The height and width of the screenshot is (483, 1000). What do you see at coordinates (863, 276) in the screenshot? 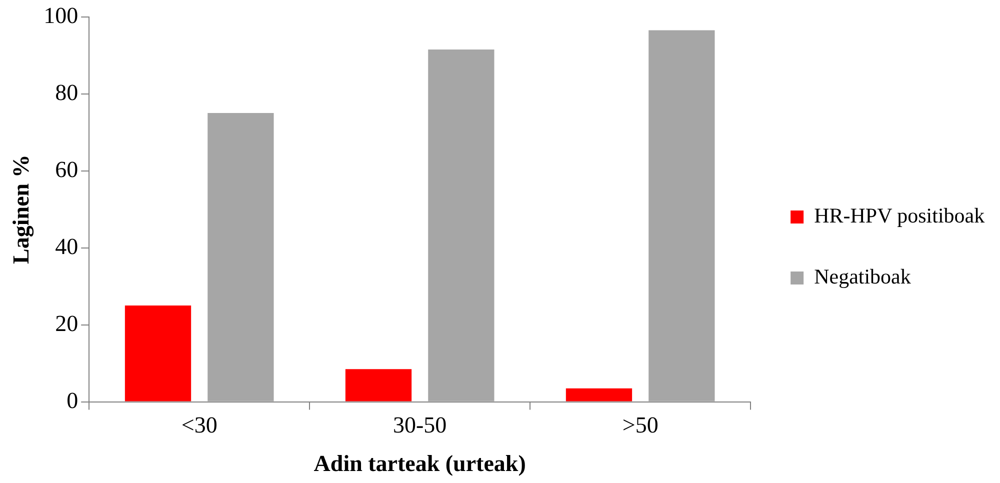
I see `legend-label: Negatiboak` at bounding box center [863, 276].